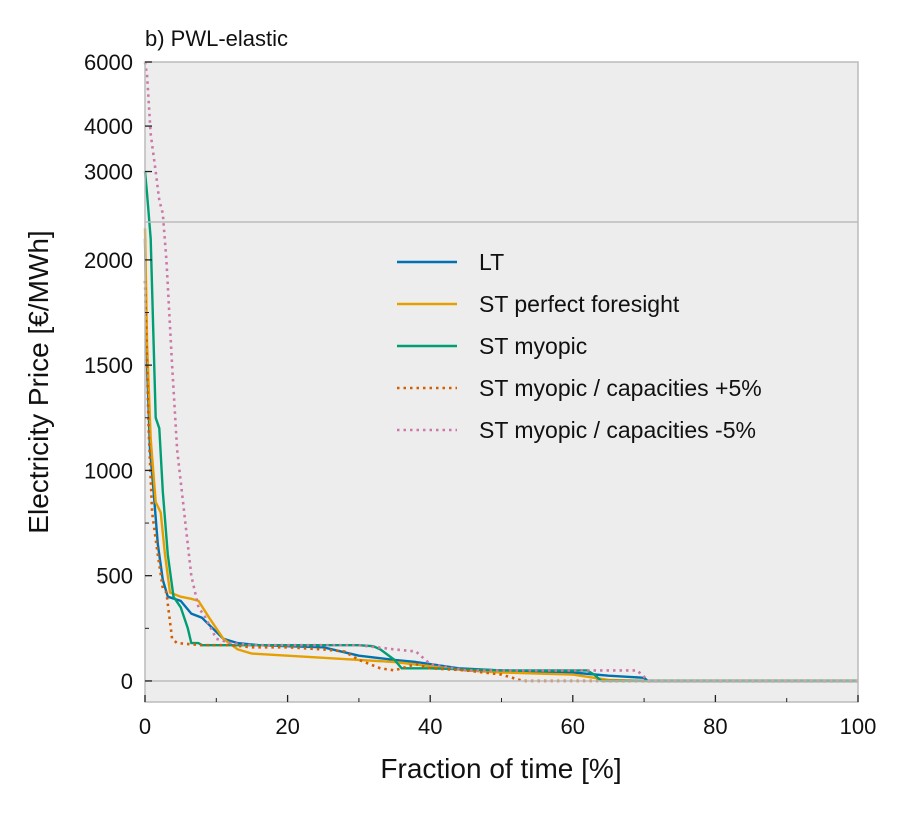 Image resolution: width=899 pixels, height=818 pixels. Describe the element at coordinates (579, 304) in the screenshot. I see `legend-label-2: ST perfect foresight` at that location.